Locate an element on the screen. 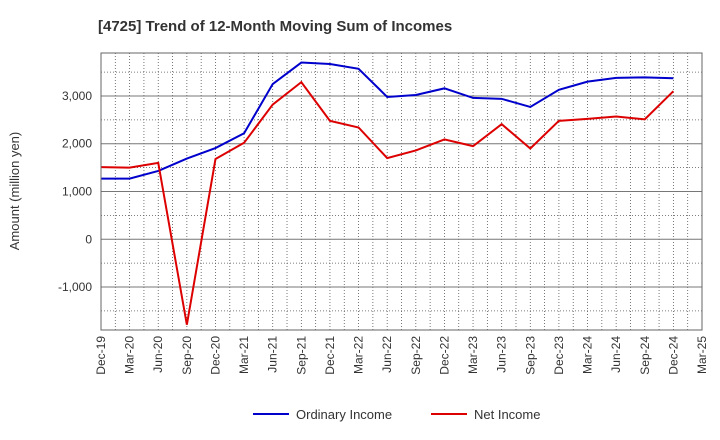 Image resolution: width=720 pixels, height=440 pixels. x-tick-label: Sep-24 is located at coordinates (645, 355).